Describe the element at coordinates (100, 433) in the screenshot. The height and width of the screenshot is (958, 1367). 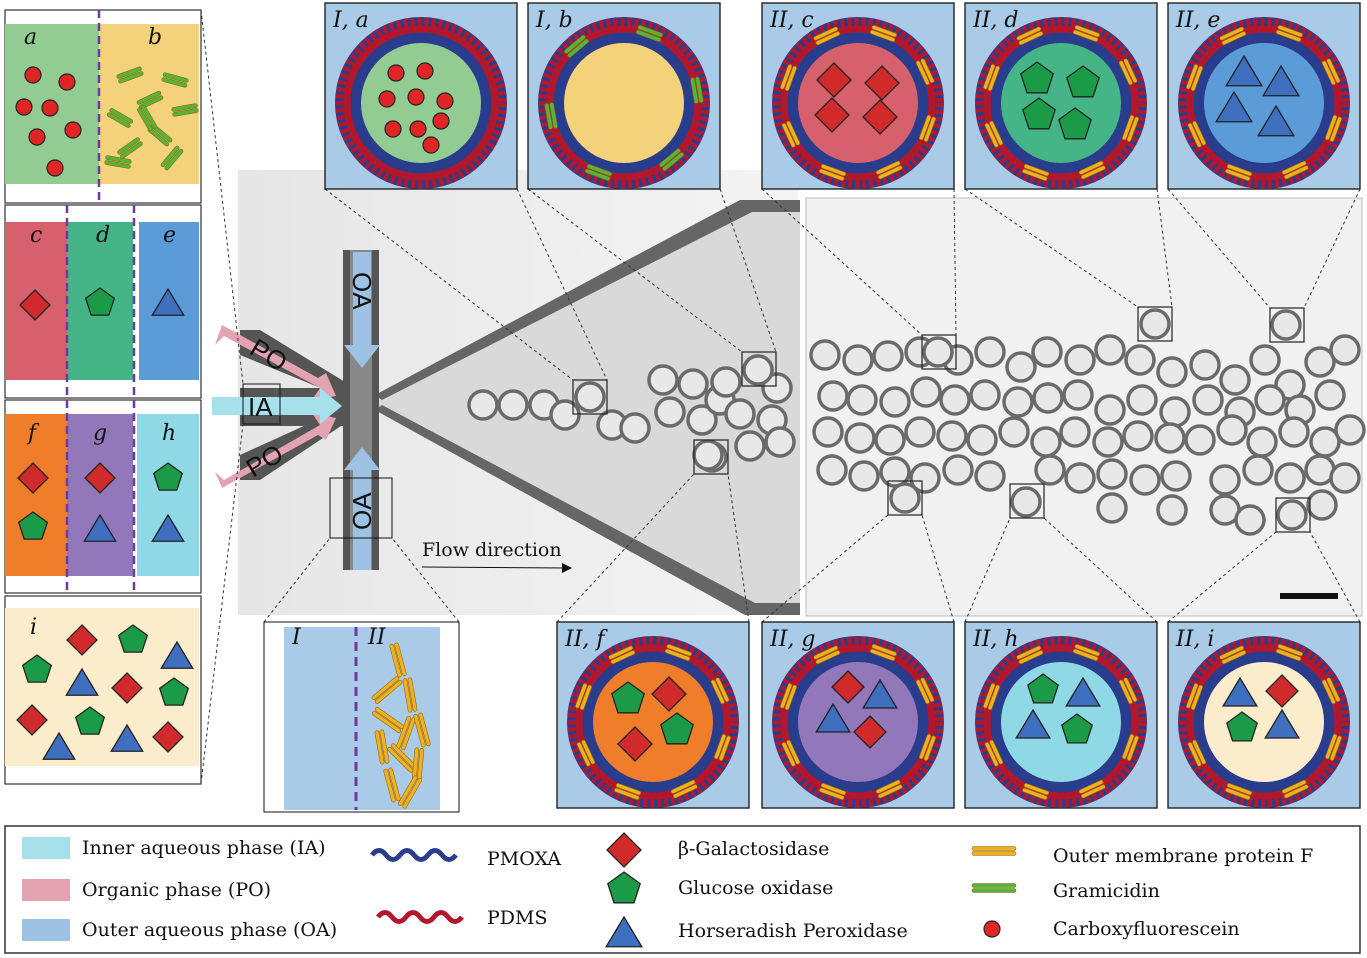
I see `compartment-label-g: g` at that location.